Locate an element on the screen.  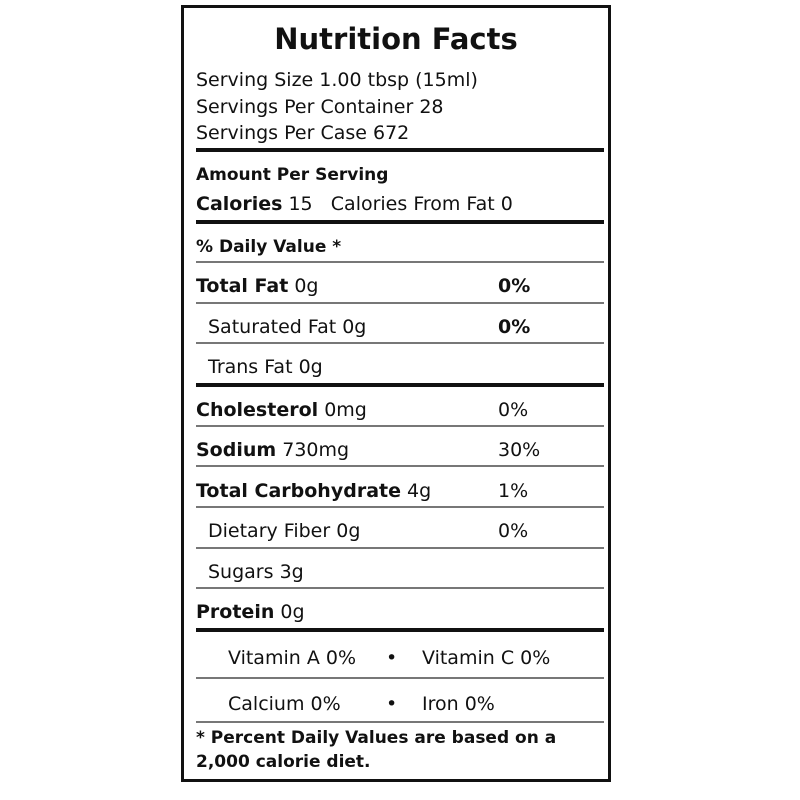
dietary-fiber-amount: 0g is located at coordinates (348, 531).